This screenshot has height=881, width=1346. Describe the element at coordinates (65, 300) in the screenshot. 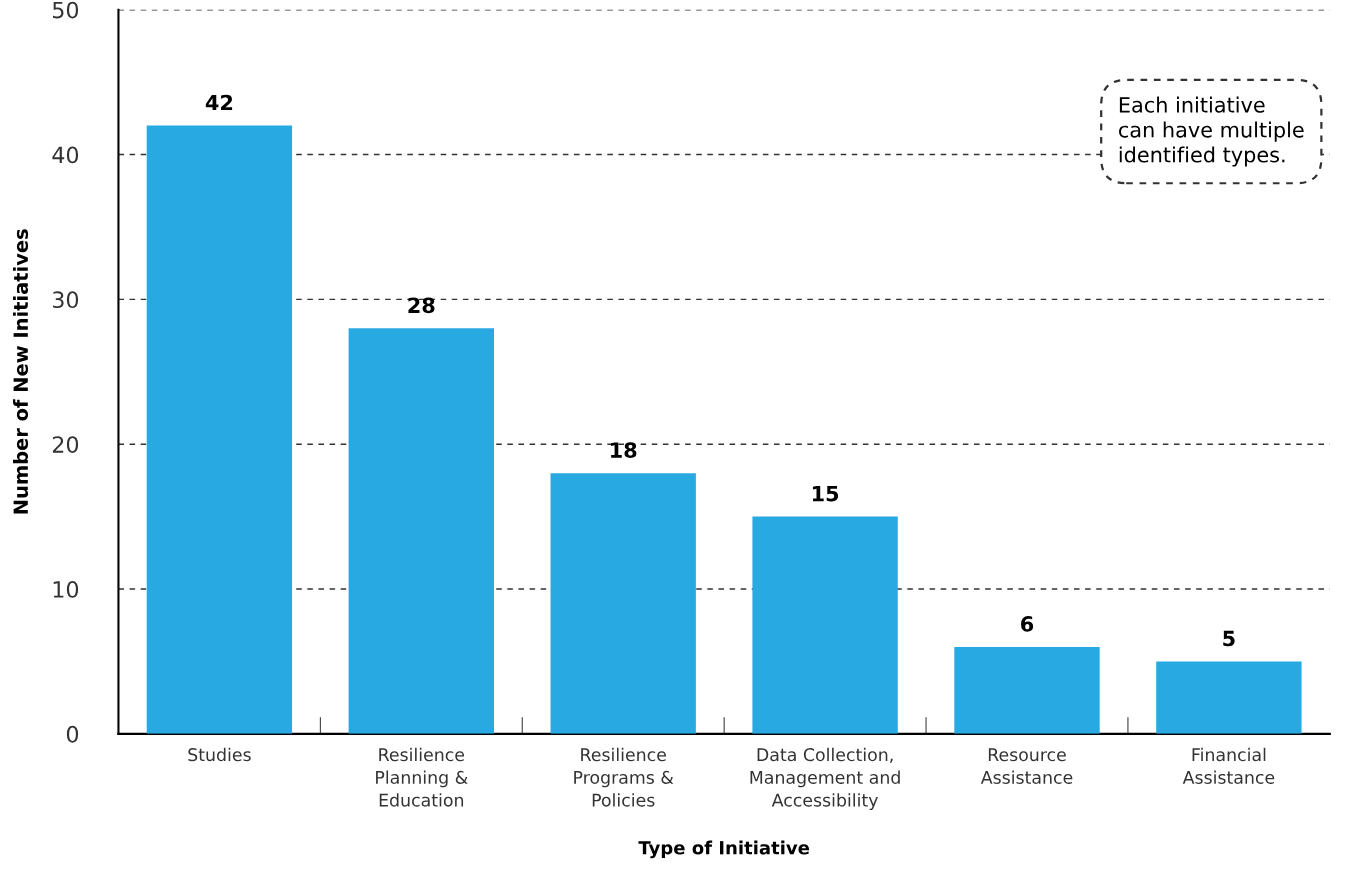

I see `y-tick-label: 30` at that location.